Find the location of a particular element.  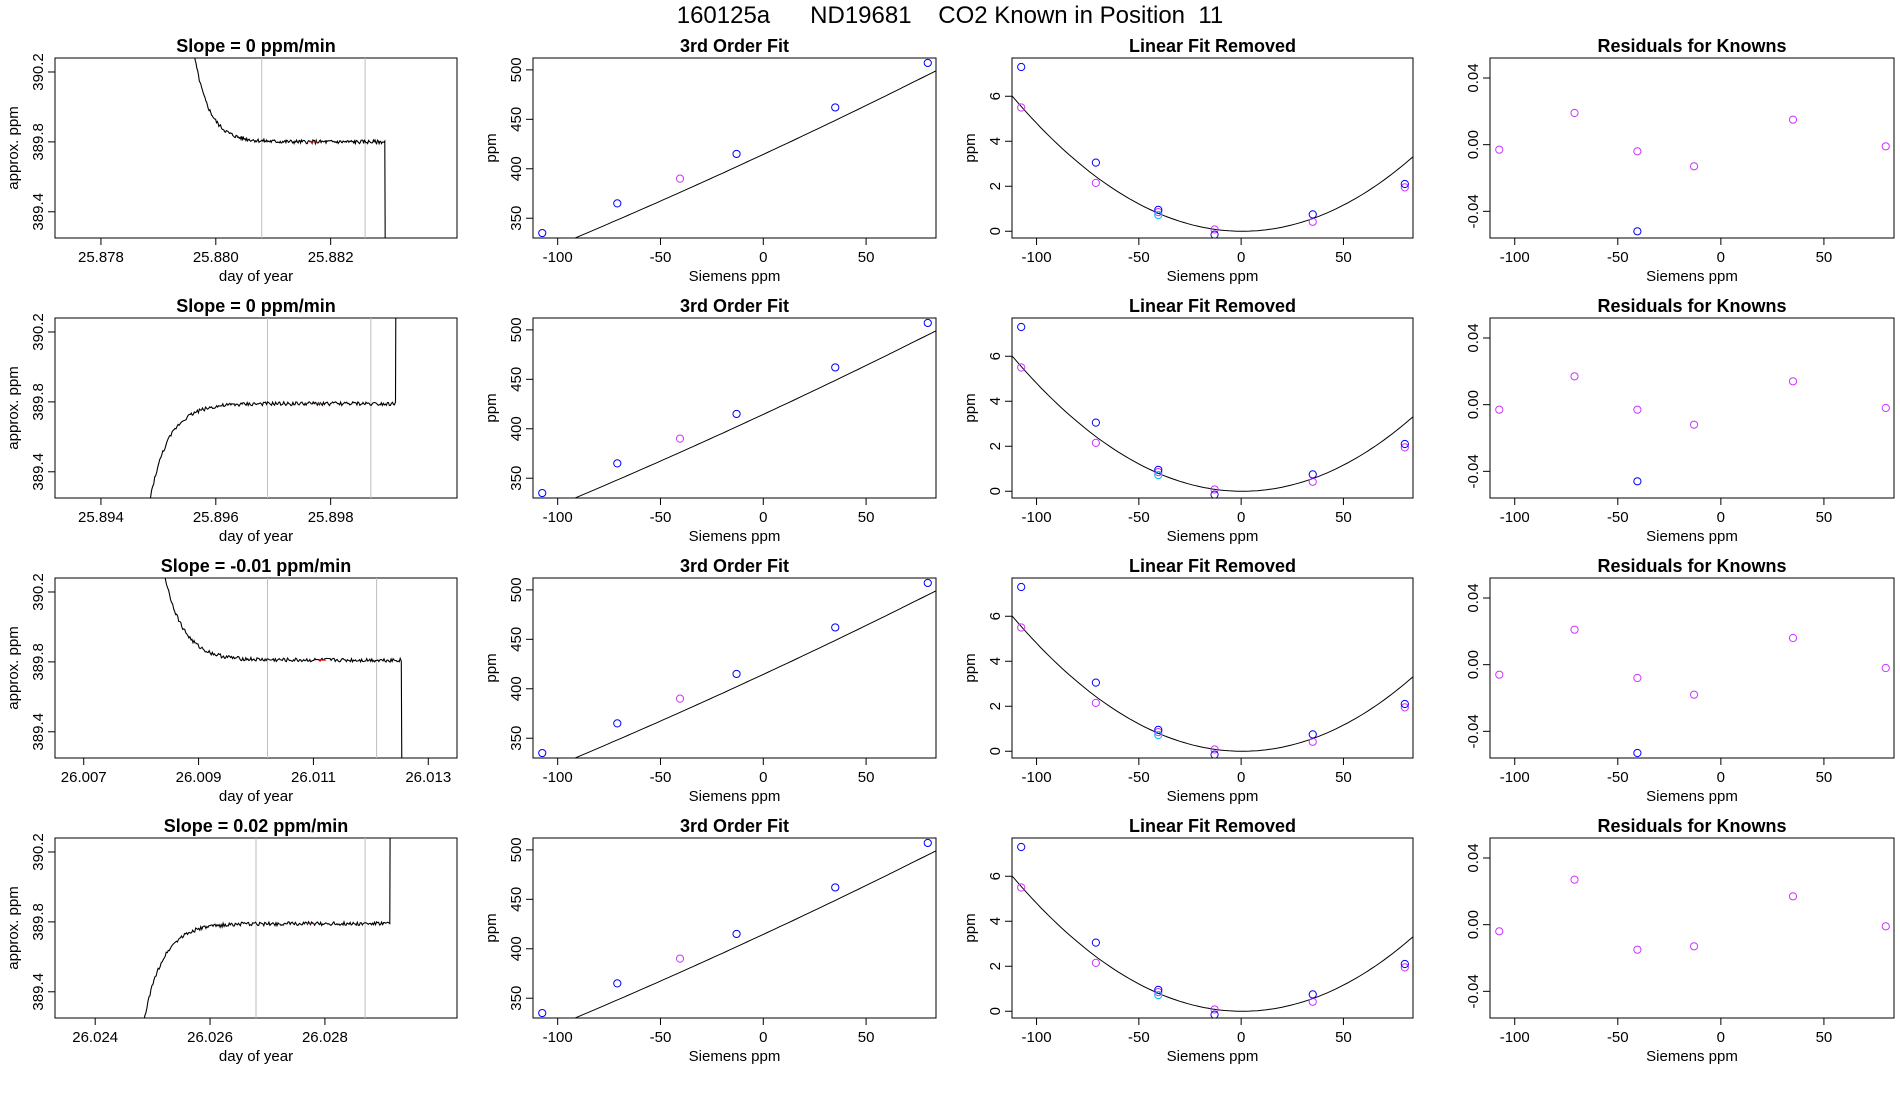

panel-2-4-plot-area is located at coordinates (1692, 429).